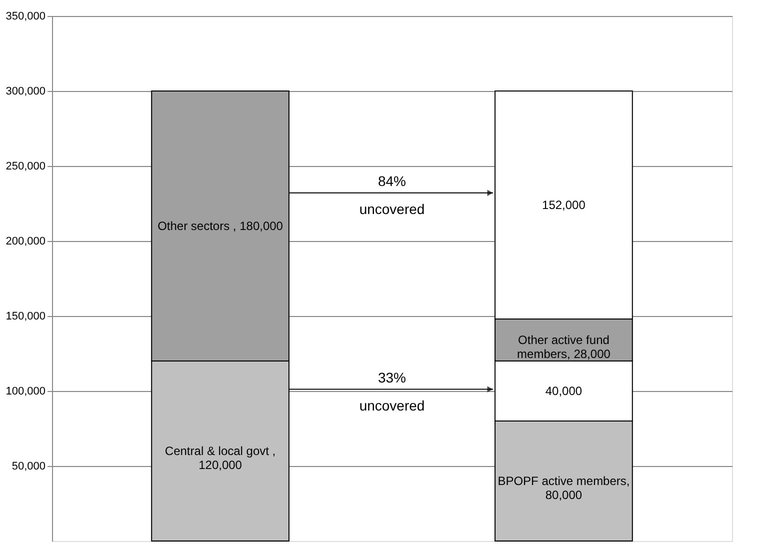 The width and height of the screenshot is (757, 551). I want to click on y-tick-label: 350,000, so click(26, 16).